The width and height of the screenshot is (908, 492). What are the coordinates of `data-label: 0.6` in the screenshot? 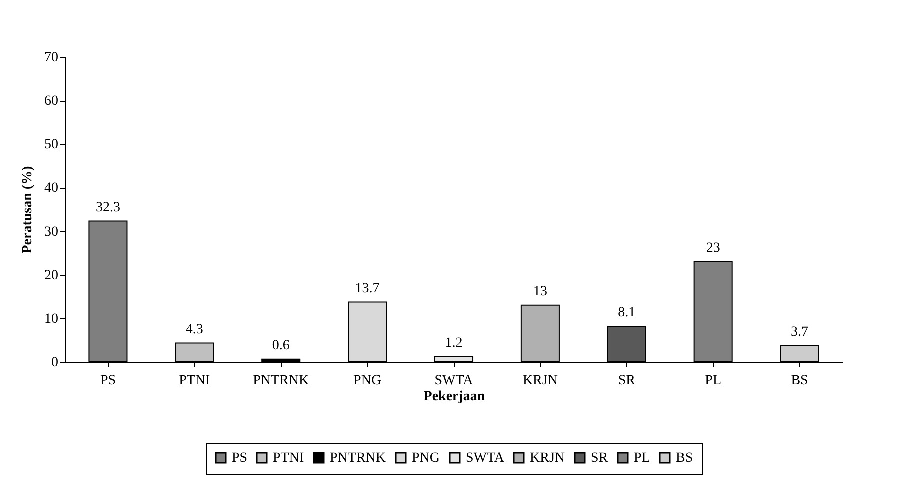 It's located at (281, 346).